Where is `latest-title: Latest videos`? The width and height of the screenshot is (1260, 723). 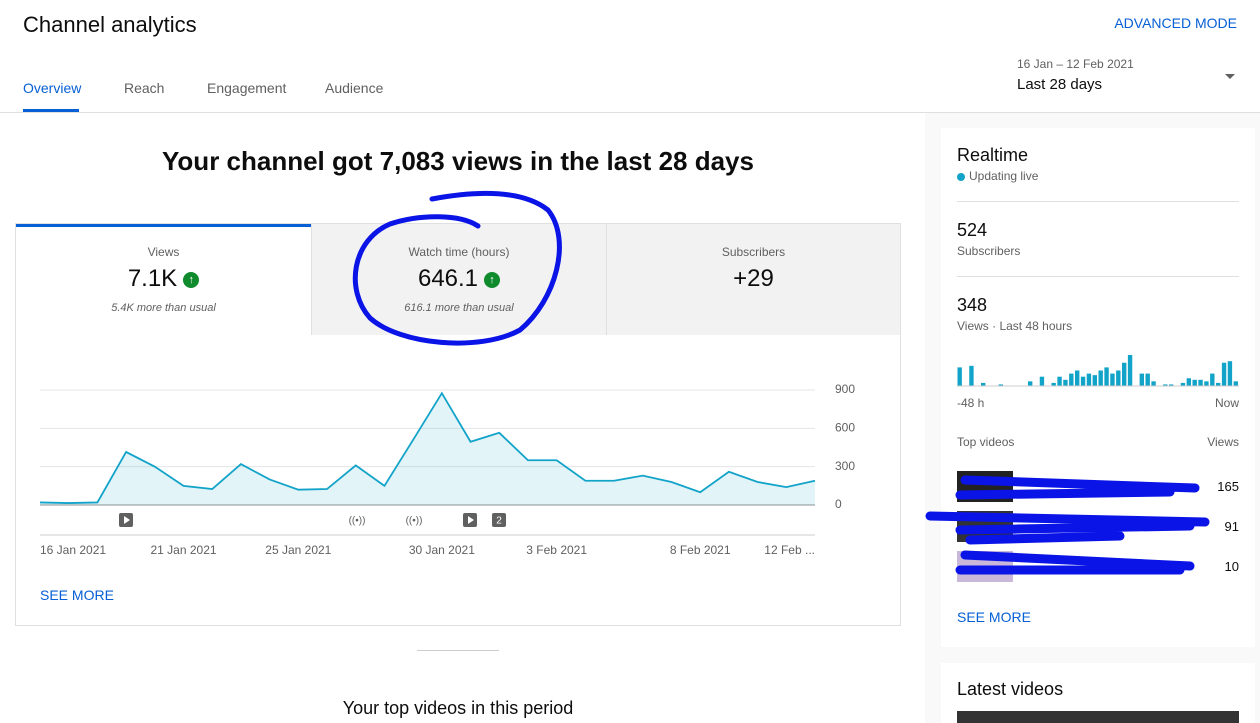
latest-title: Latest videos is located at coordinates (1010, 689).